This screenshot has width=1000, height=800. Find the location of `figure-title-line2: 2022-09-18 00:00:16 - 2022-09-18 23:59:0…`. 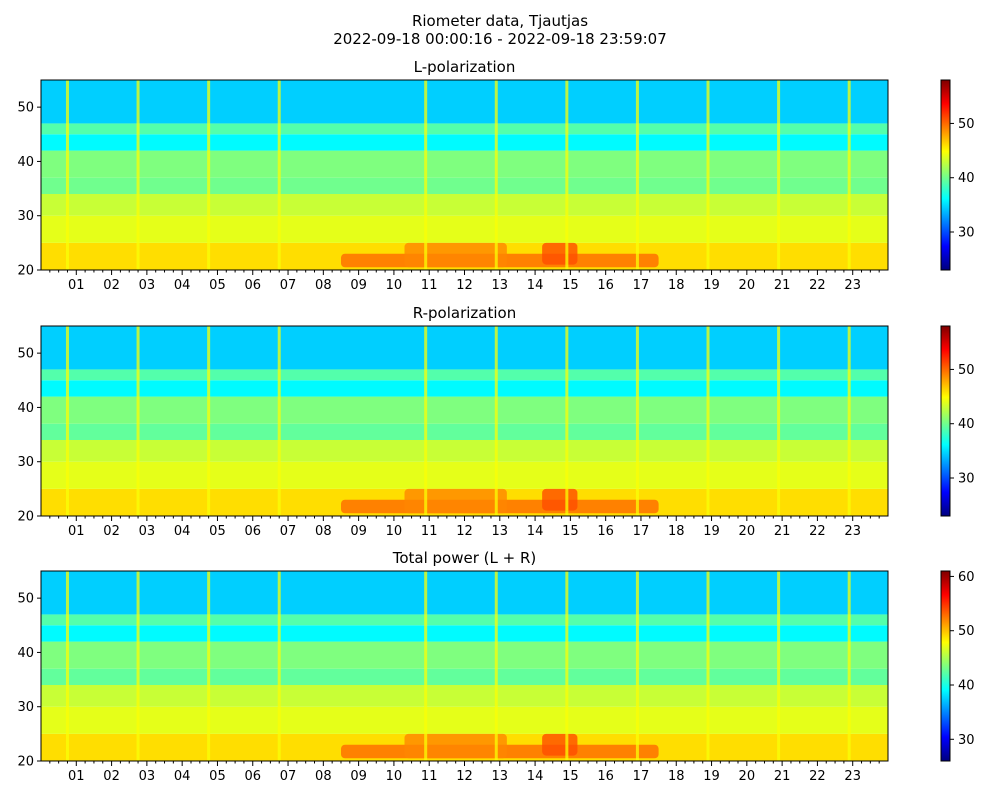

figure-title-line2: 2022-09-18 00:00:16 - 2022-09-18 23:59:0… is located at coordinates (500, 39).